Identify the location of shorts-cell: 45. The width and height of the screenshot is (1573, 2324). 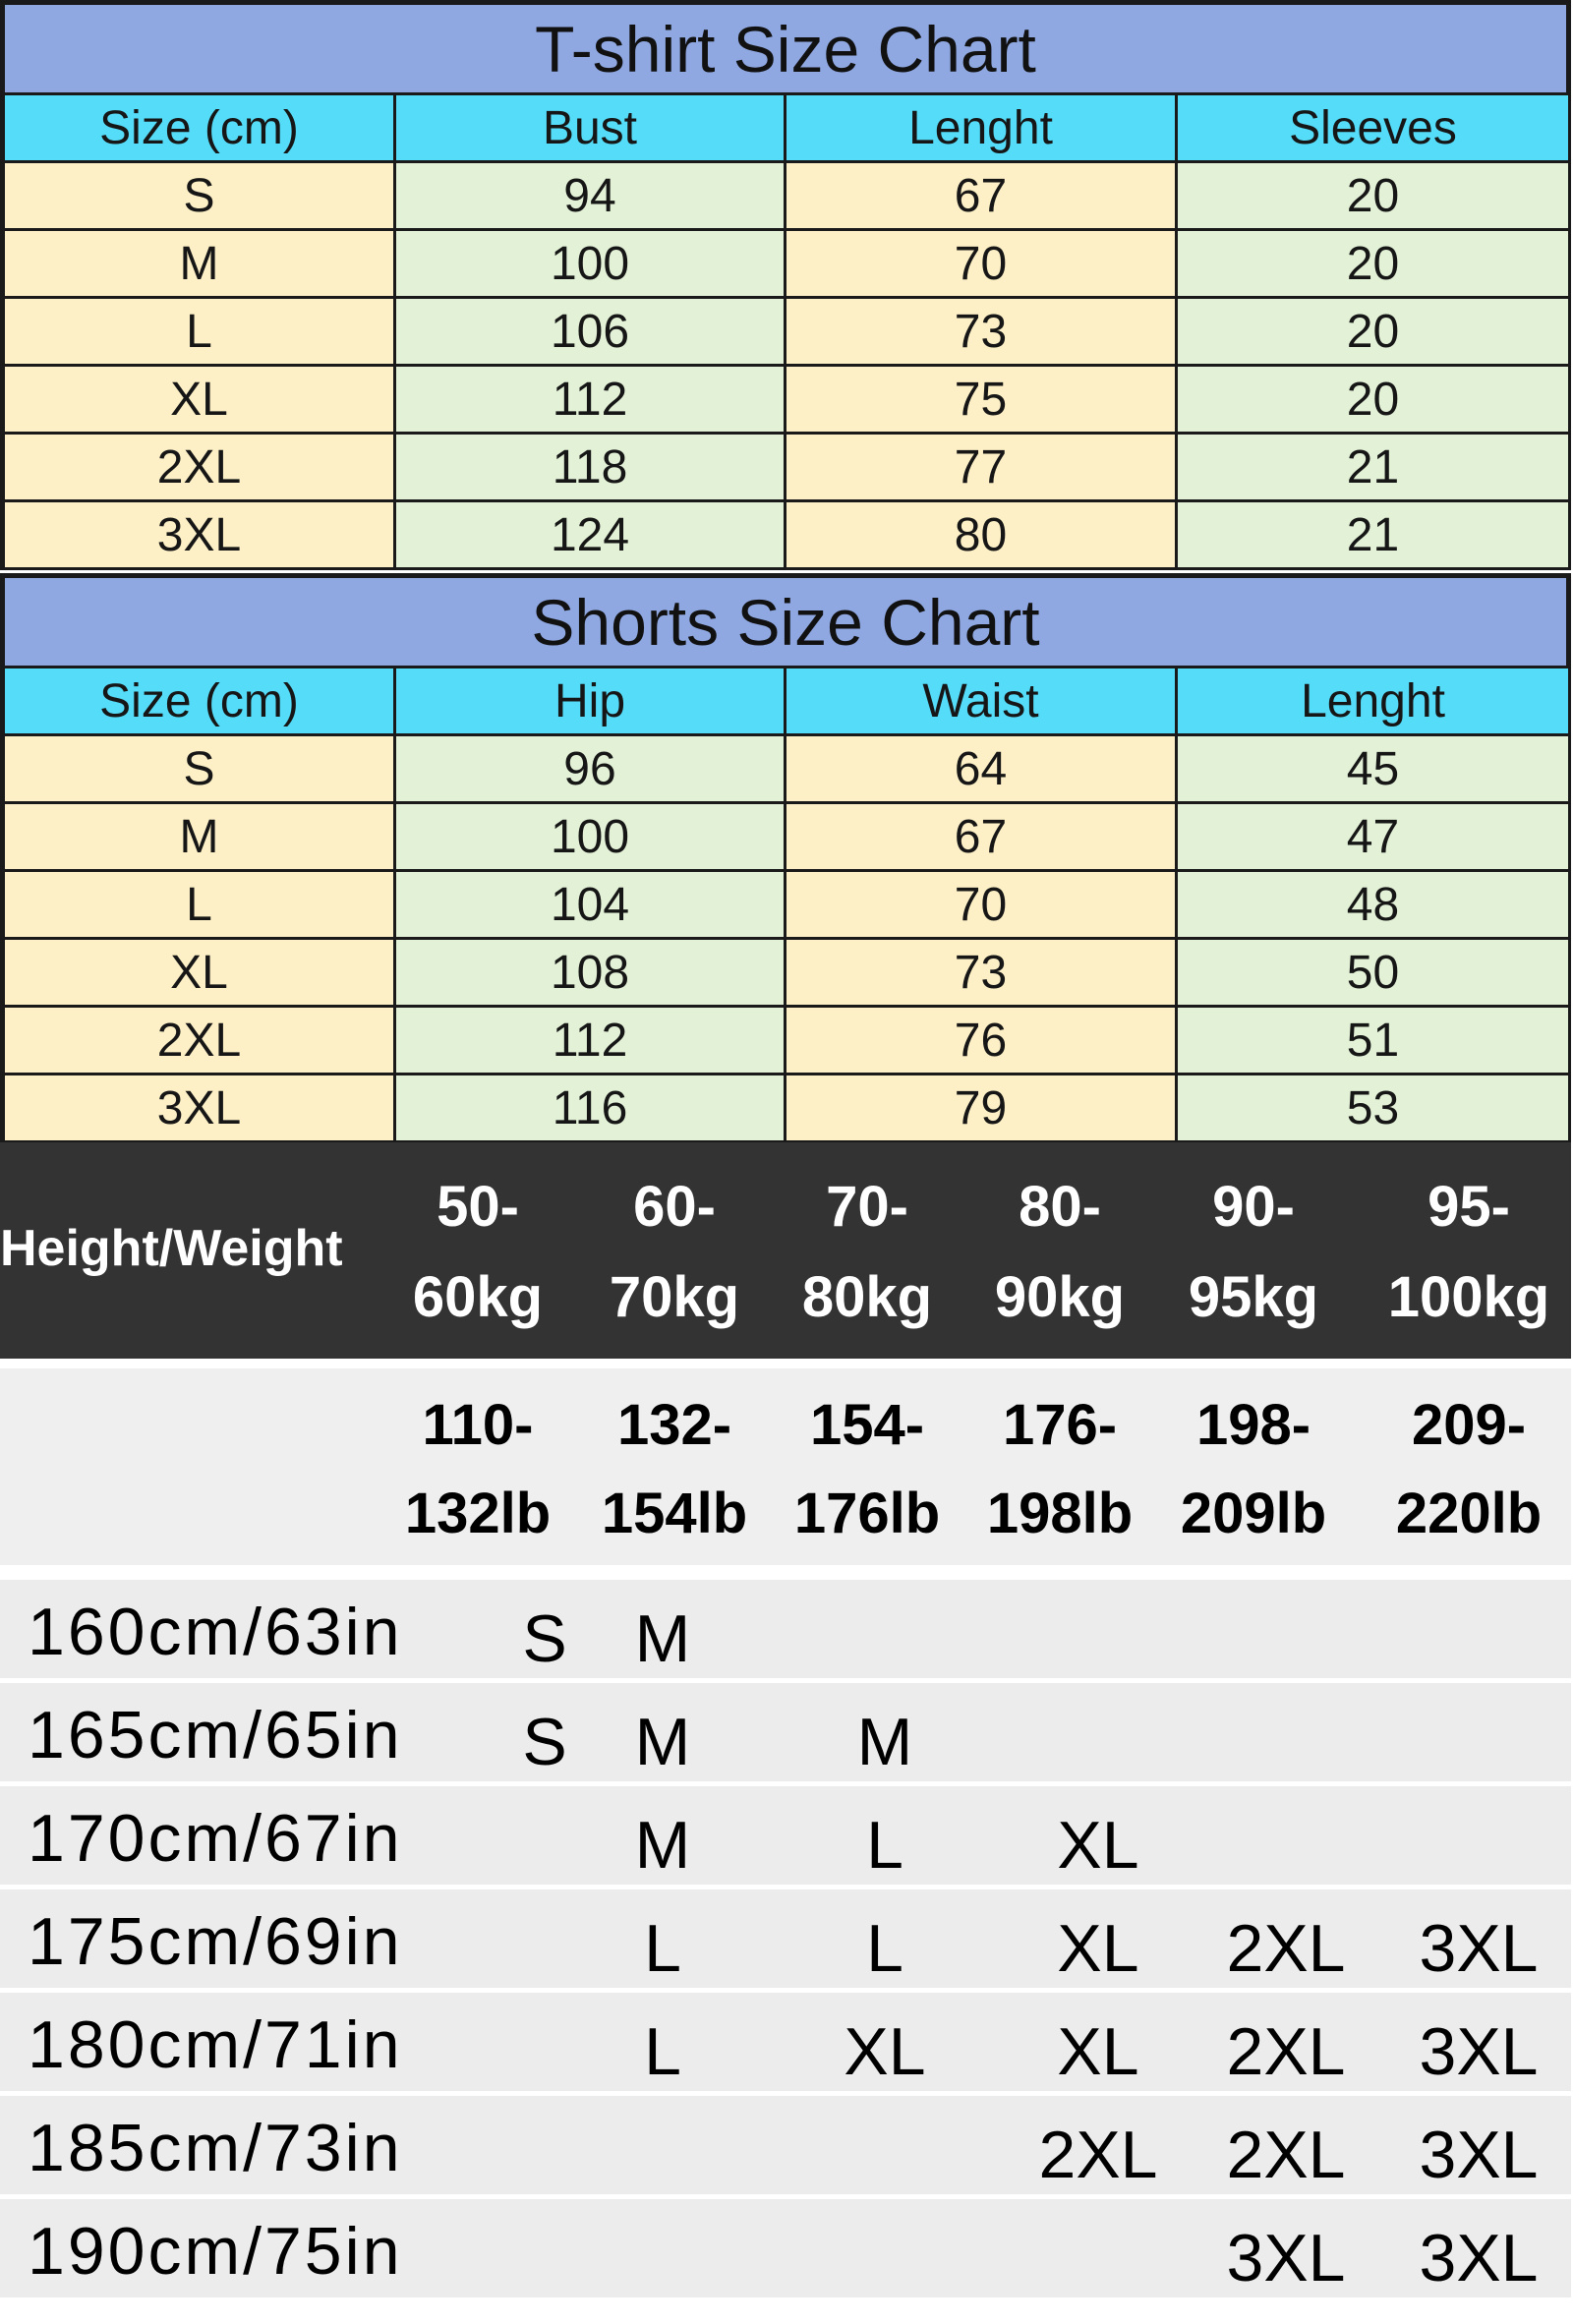
(1374, 770).